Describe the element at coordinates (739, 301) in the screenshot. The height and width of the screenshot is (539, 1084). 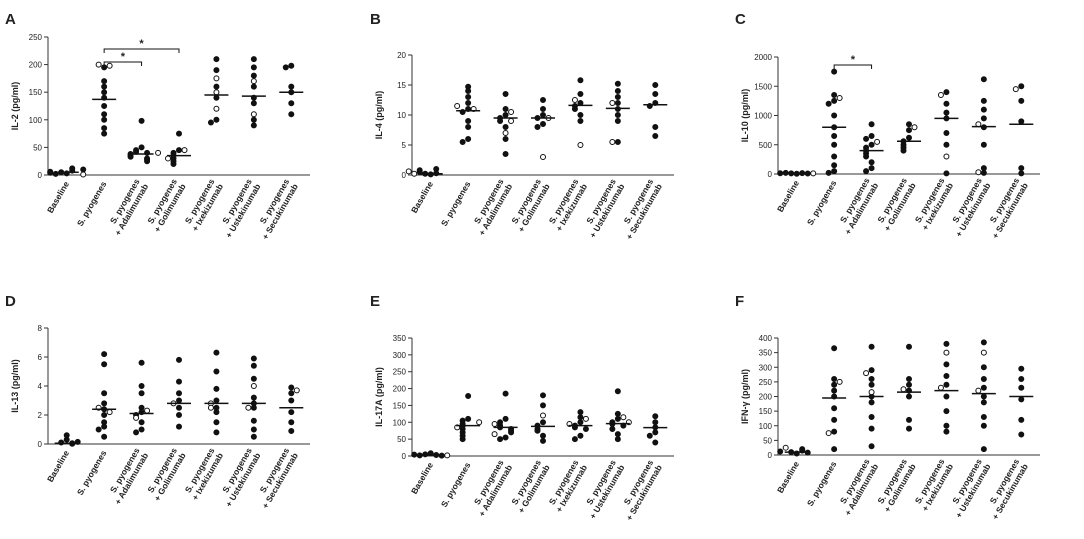
I see `panel-label: F` at that location.